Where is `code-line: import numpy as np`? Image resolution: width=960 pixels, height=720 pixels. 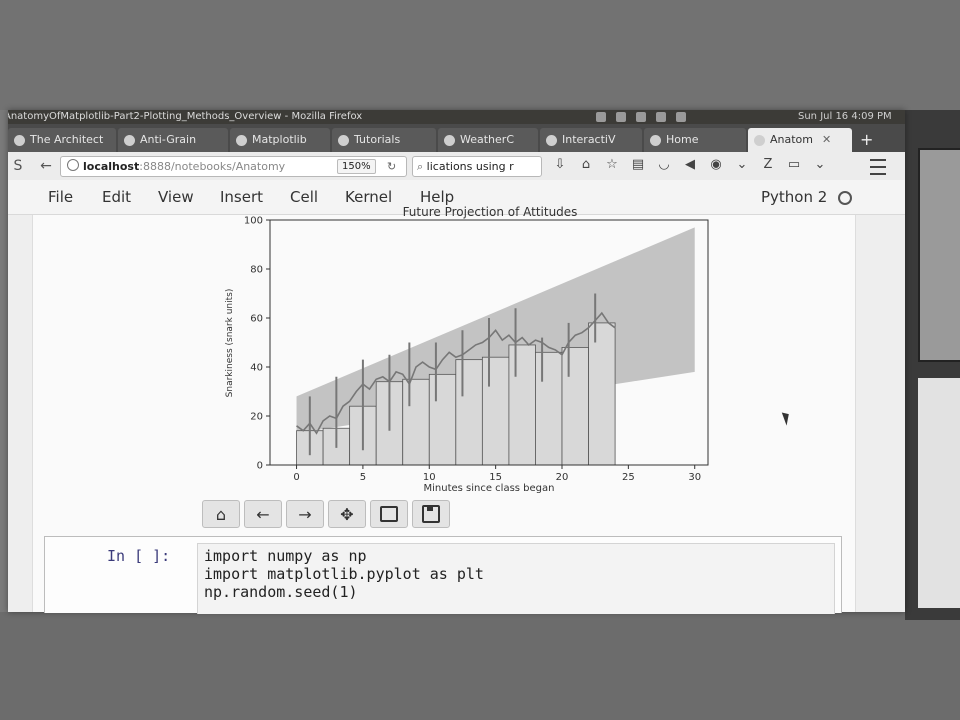
code-line: import numpy as np is located at coordinates (285, 556).